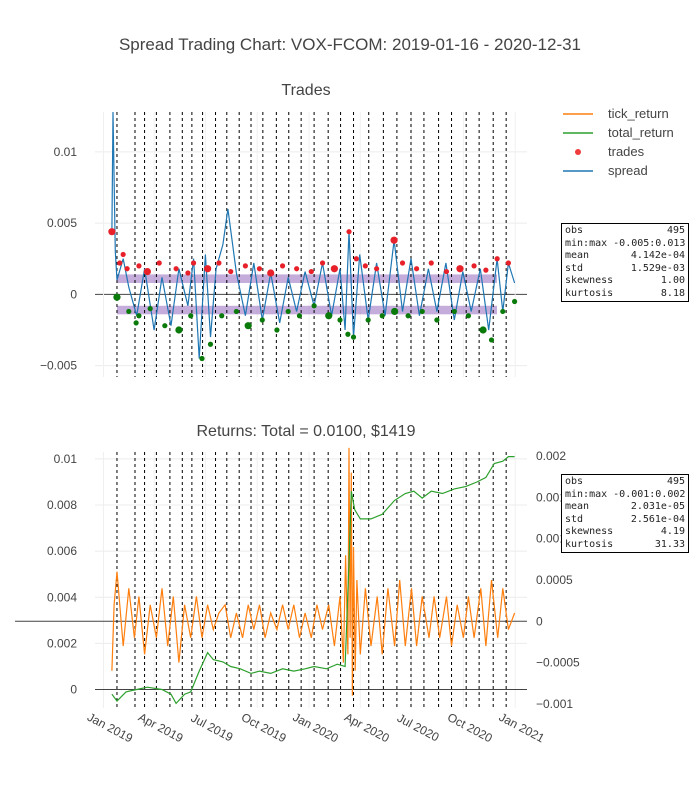  I want to click on stat-row-kurtosis: kurtosis 31.33, so click(625, 545).